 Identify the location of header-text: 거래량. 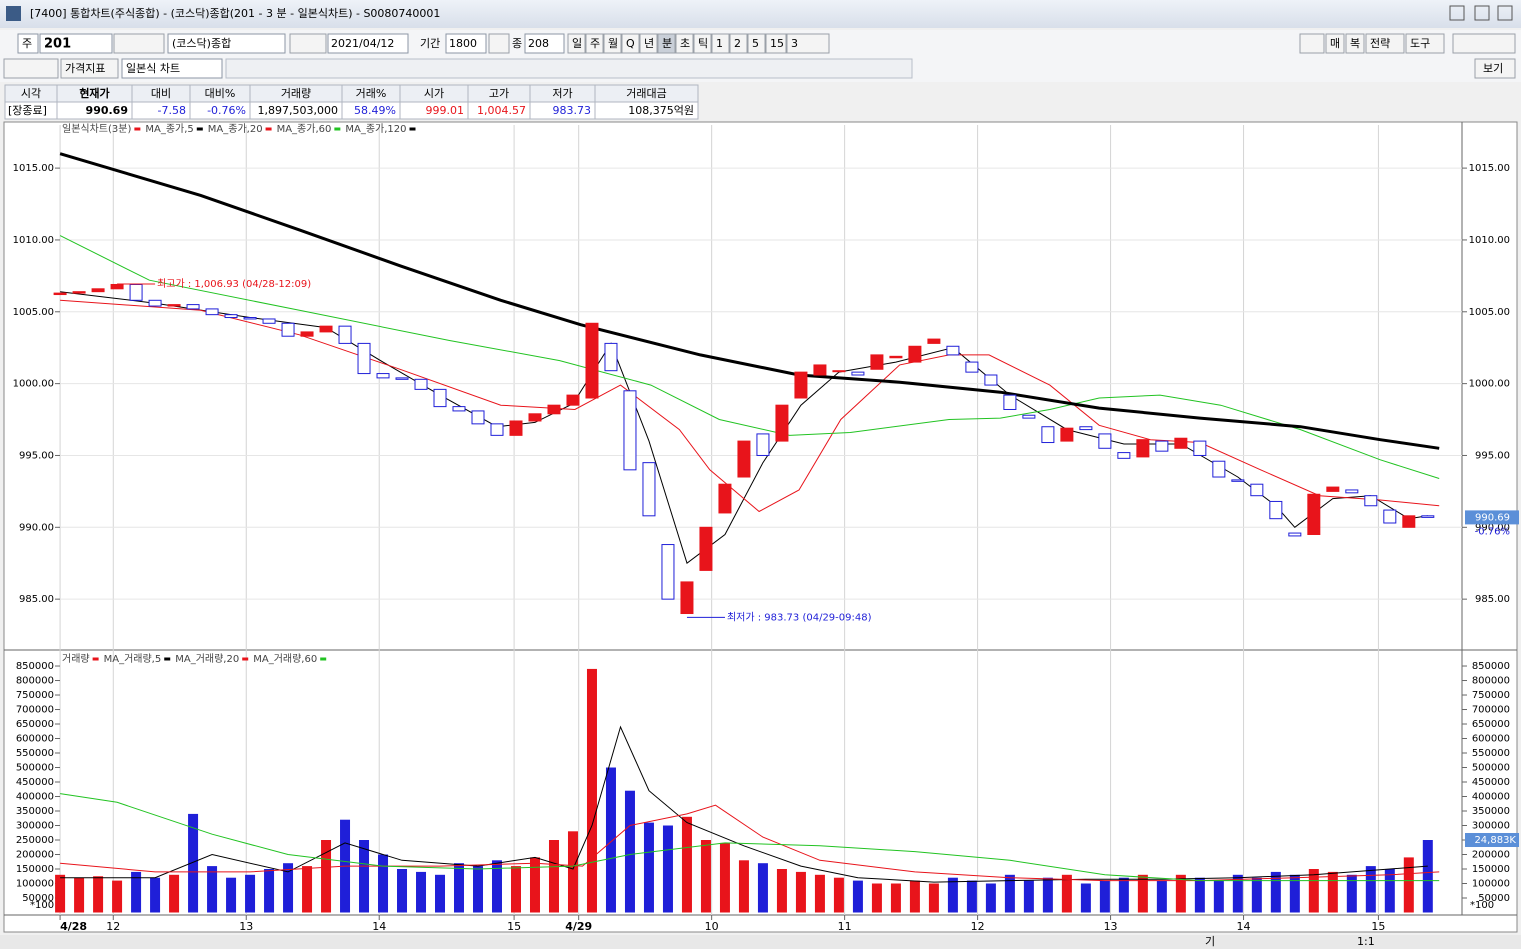
(296, 93).